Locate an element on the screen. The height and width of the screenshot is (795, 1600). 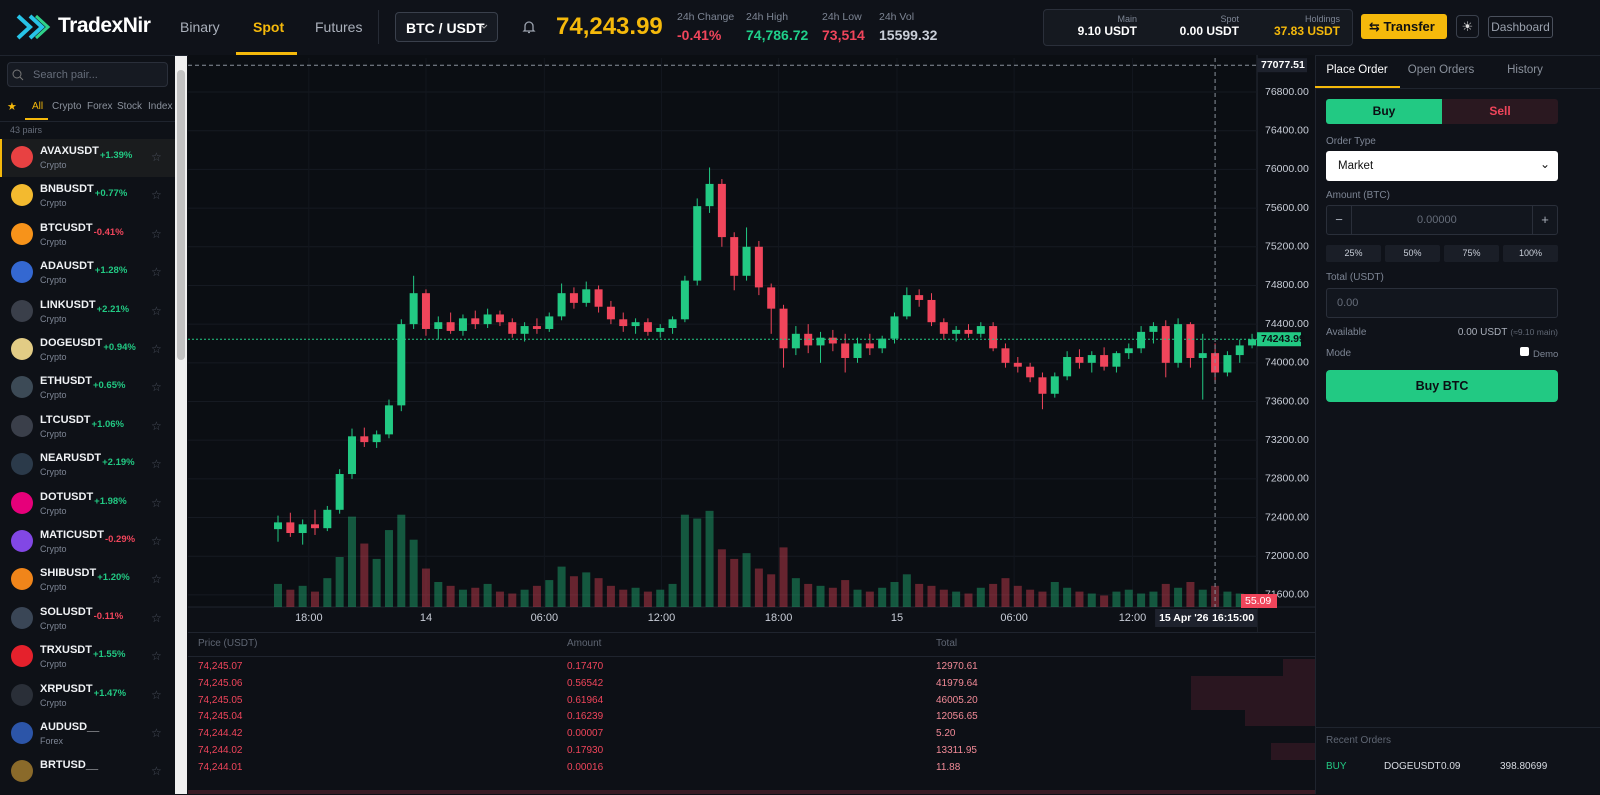
pair-select: BTC / USDT is located at coordinates (446, 27).